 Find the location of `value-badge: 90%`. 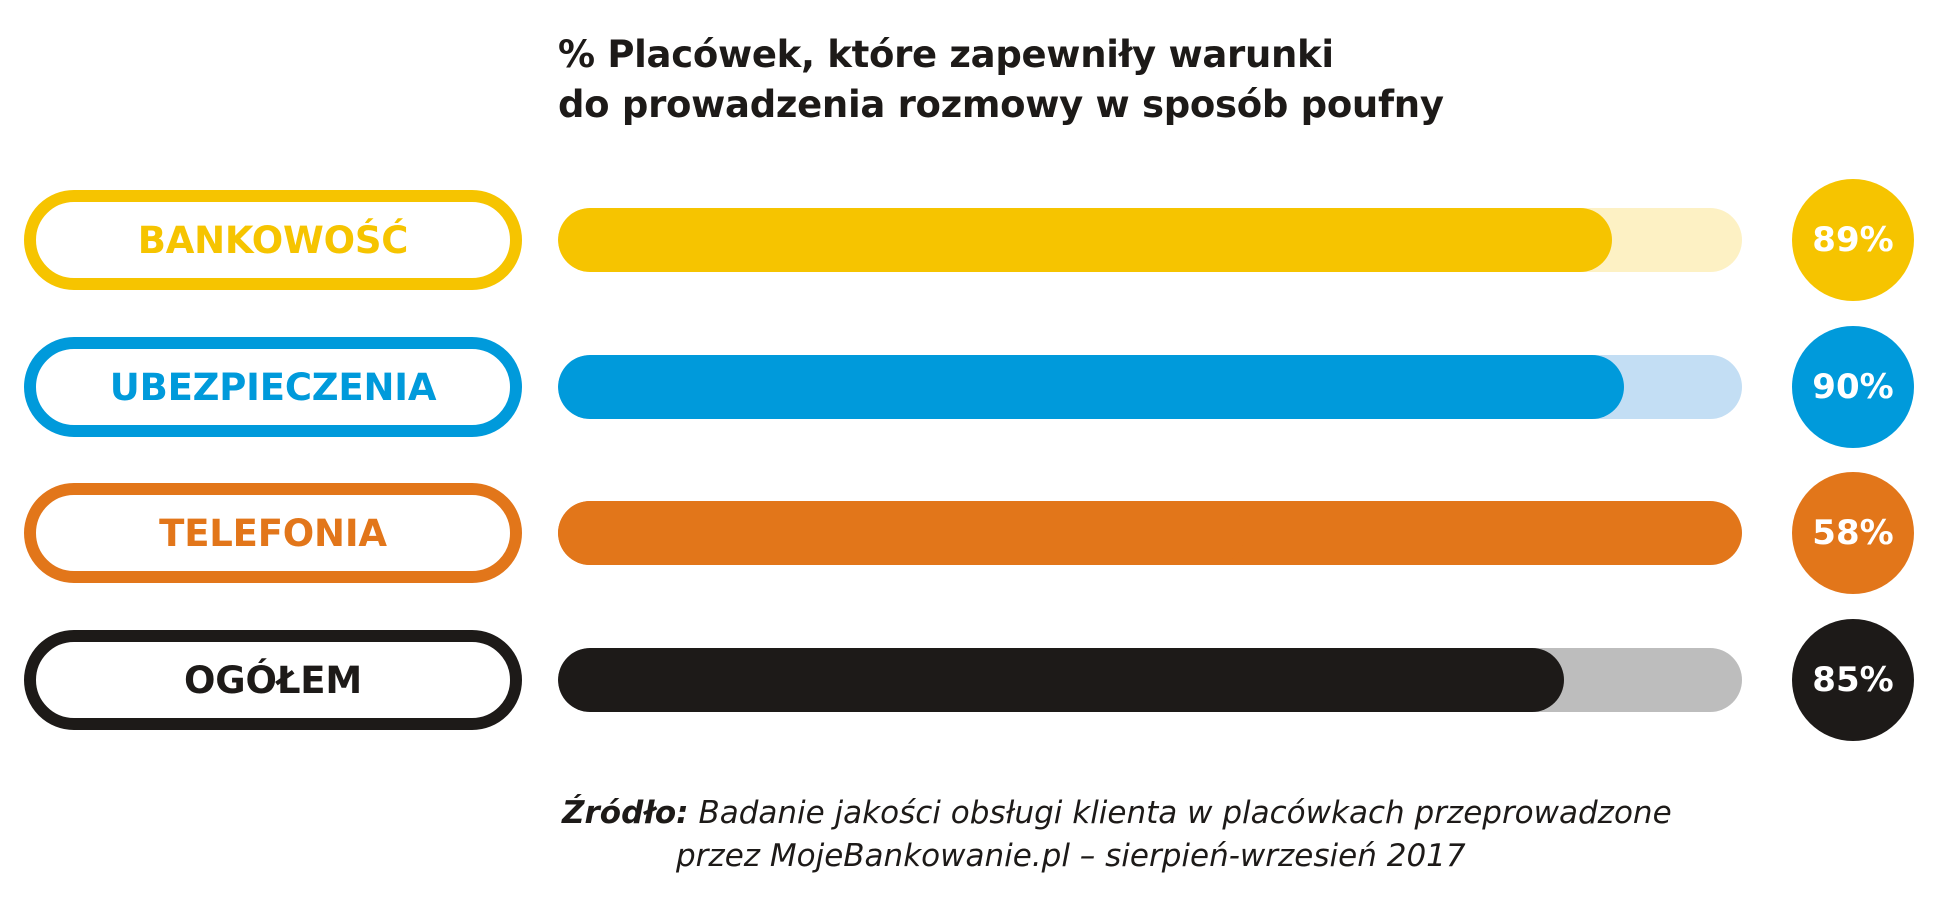

value-badge: 90% is located at coordinates (1853, 387).